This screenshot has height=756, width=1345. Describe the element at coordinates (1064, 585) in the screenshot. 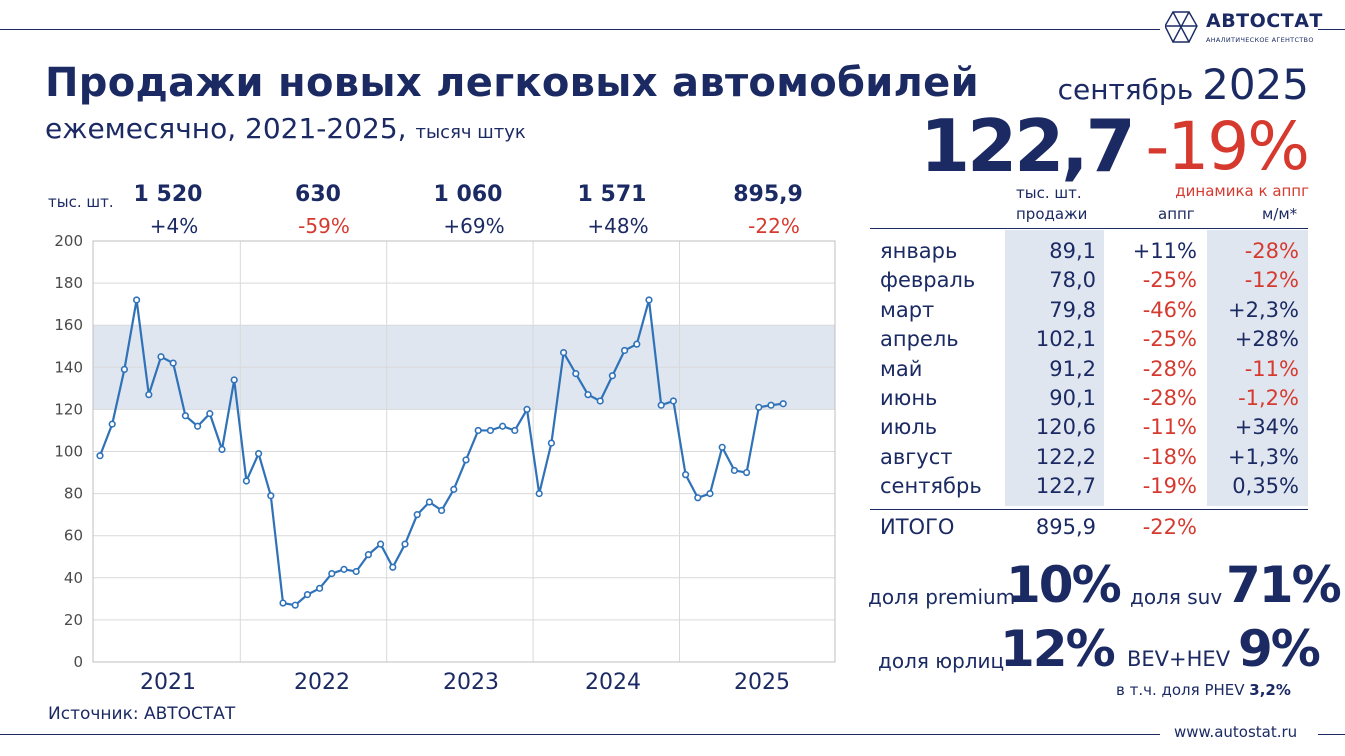

I see `premium-share-value: 10%` at that location.